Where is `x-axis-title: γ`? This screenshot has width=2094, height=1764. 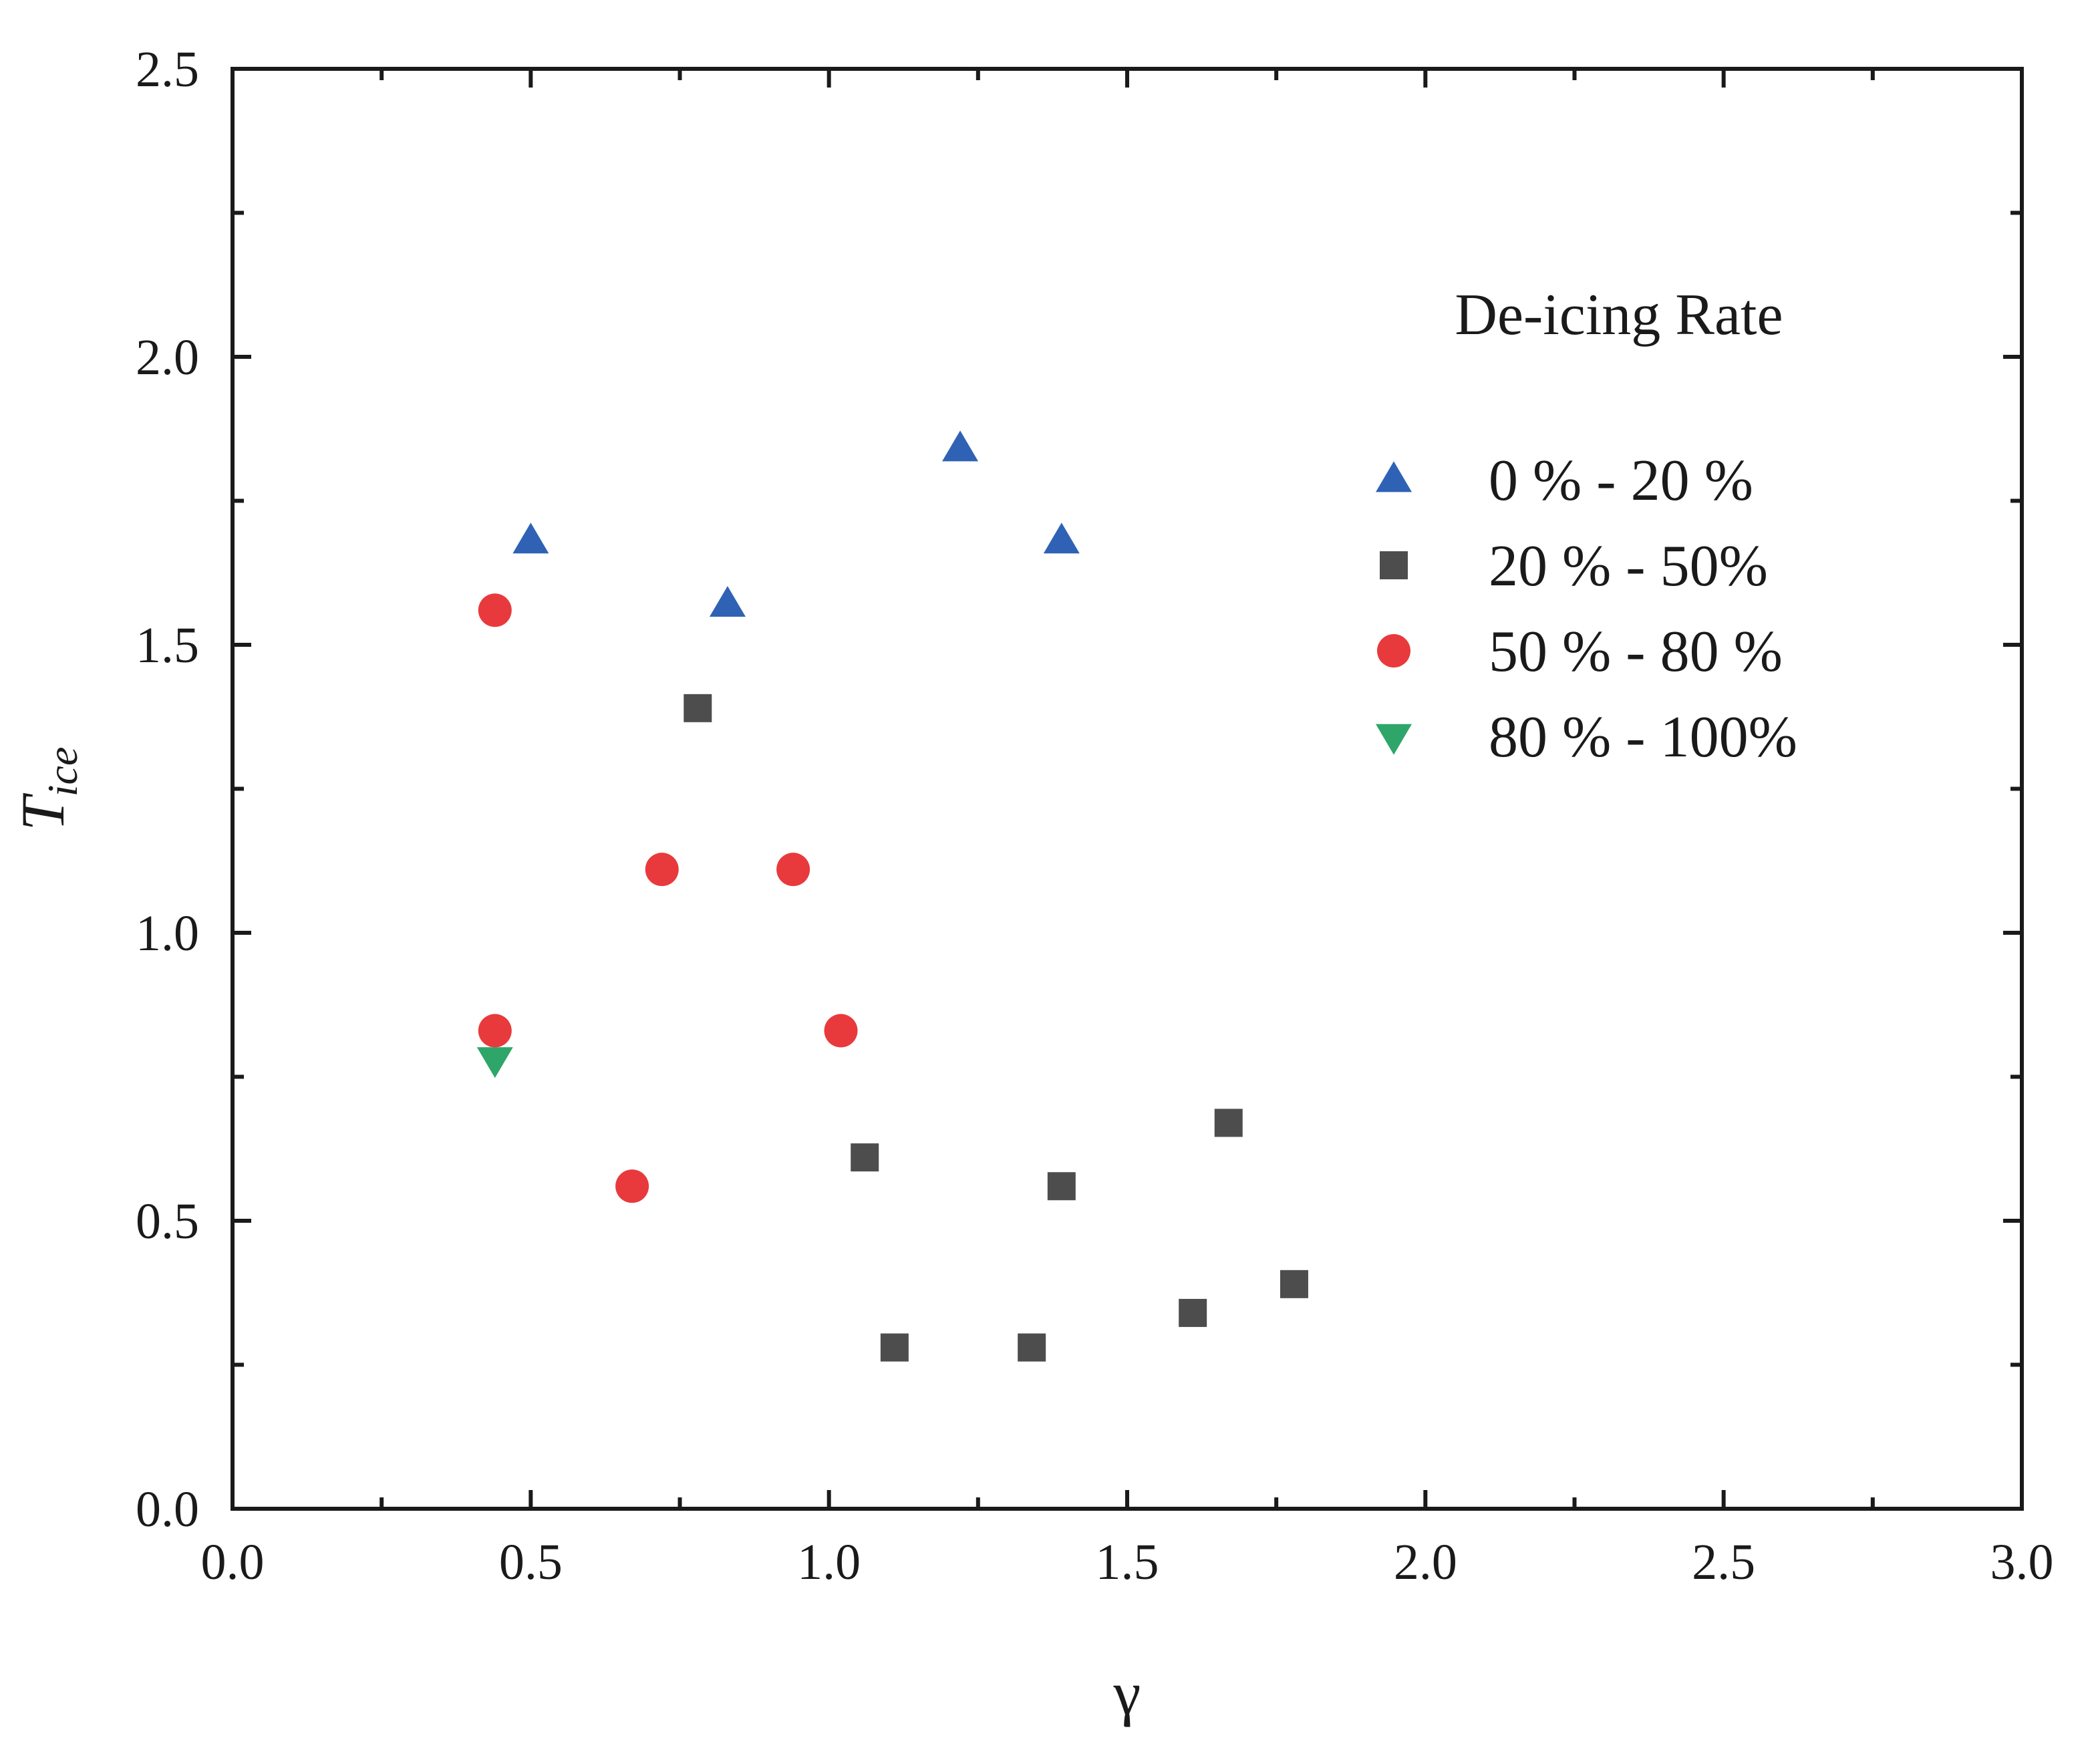 x-axis-title: γ is located at coordinates (1127, 1693).